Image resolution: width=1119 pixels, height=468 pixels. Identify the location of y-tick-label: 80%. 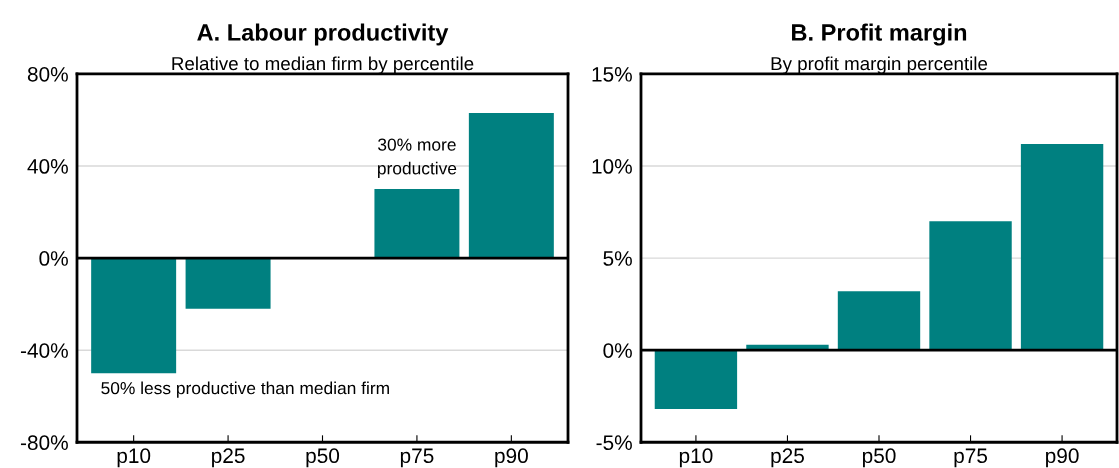
(47, 74).